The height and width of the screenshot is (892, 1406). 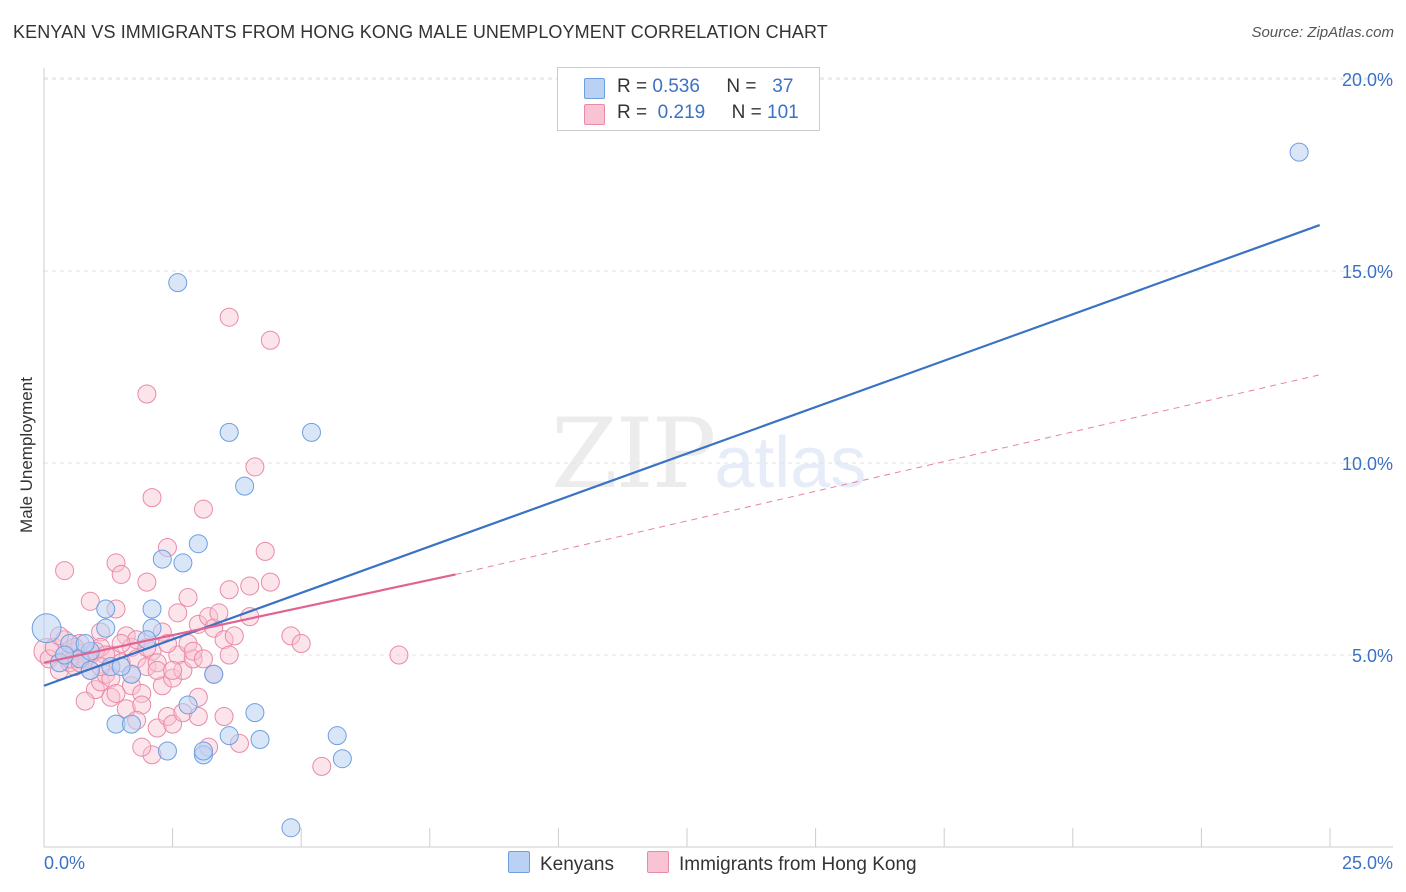 What do you see at coordinates (708, 113) in the screenshot?
I see `legend-text-hong-kong: R = 0.219 N = 101` at bounding box center [708, 113].